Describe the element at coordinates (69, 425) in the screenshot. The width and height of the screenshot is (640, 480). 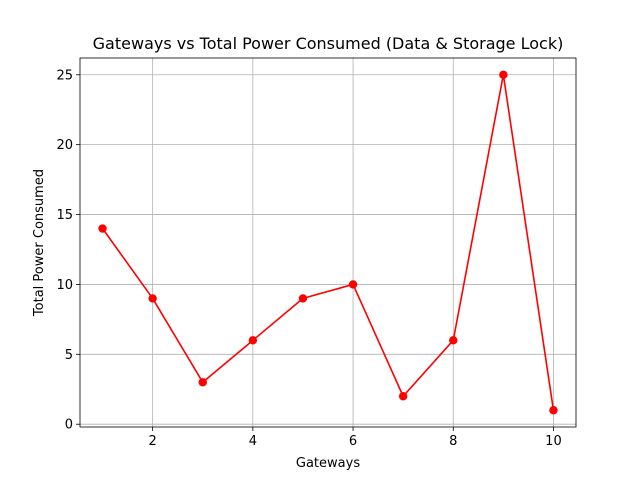
I see `y-tick-label: 0` at that location.